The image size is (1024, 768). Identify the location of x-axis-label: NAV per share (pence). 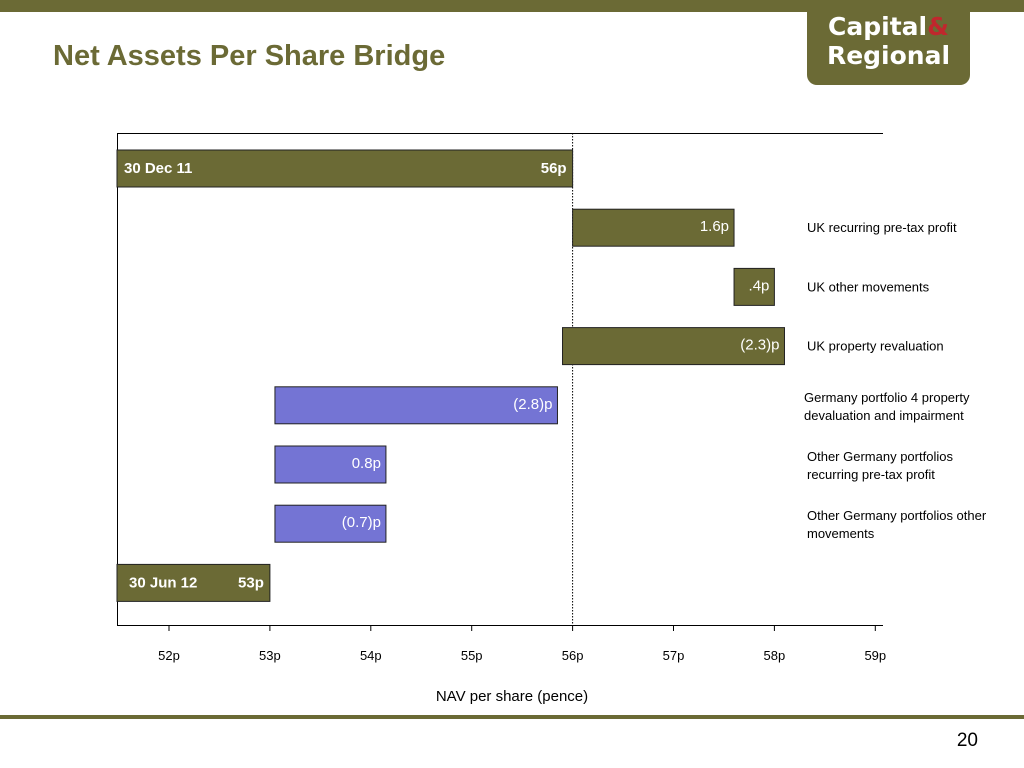
(512, 696).